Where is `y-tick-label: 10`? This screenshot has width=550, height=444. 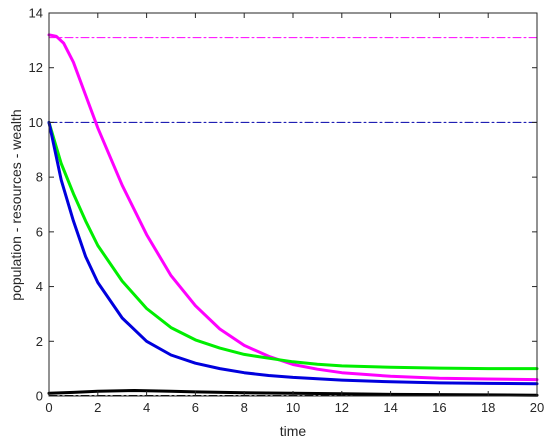 y-tick-label: 10 is located at coordinates (36, 122).